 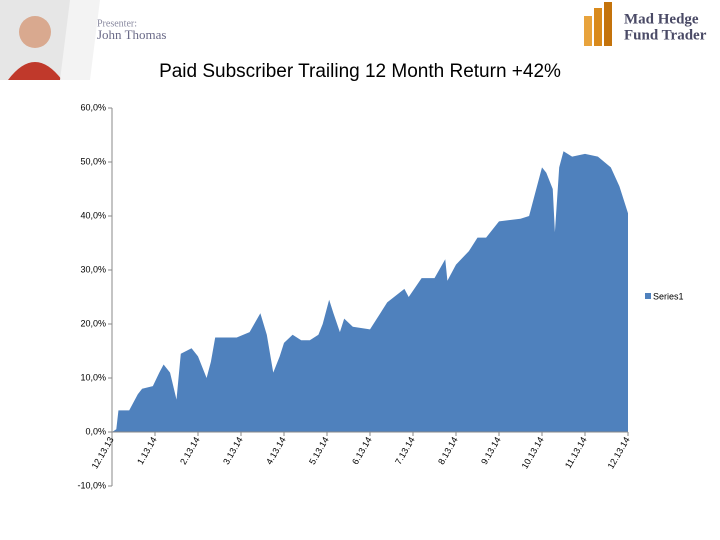 What do you see at coordinates (665, 35) in the screenshot?
I see `logo-text: Fund Trader` at bounding box center [665, 35].